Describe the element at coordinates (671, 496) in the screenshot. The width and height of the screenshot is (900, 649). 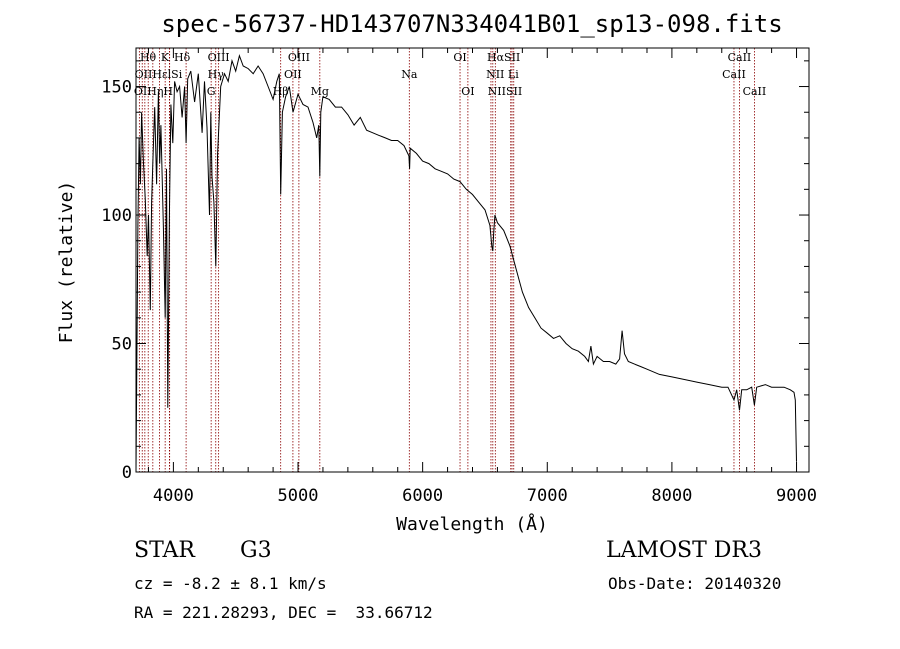
I see `x-tick-label: 8000` at that location.